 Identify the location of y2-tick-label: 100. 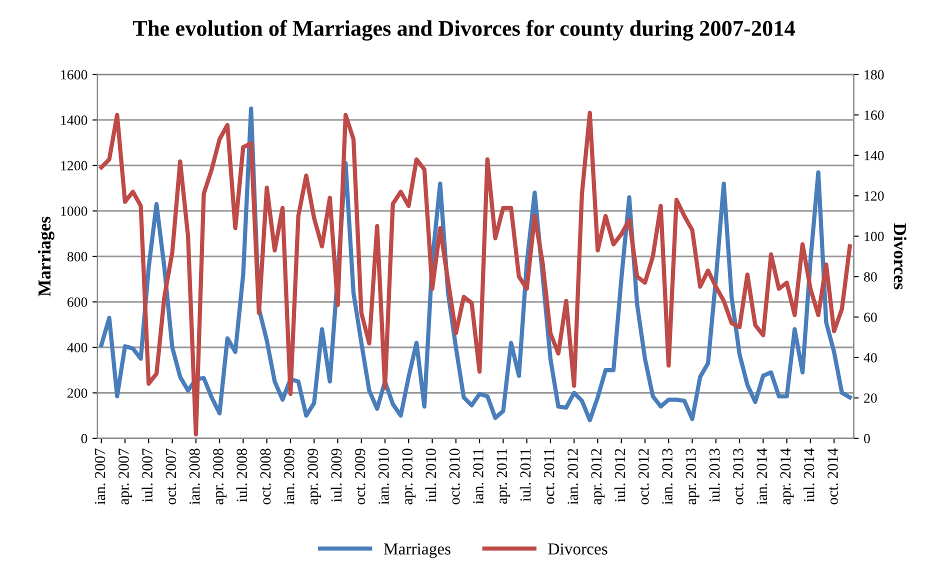
(874, 237).